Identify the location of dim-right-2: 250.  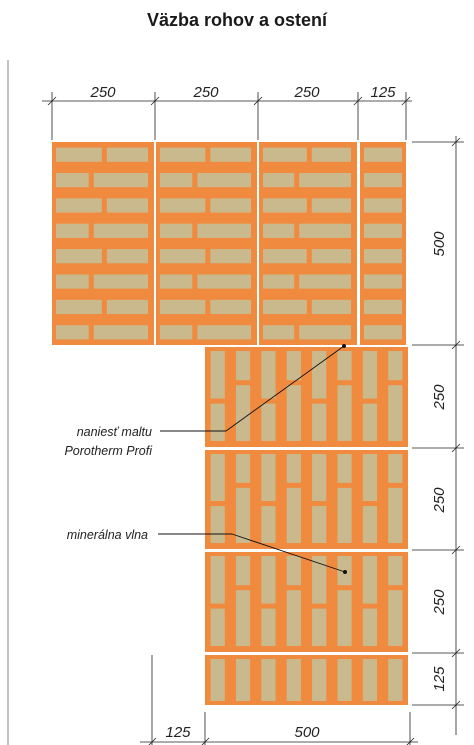
(439, 397).